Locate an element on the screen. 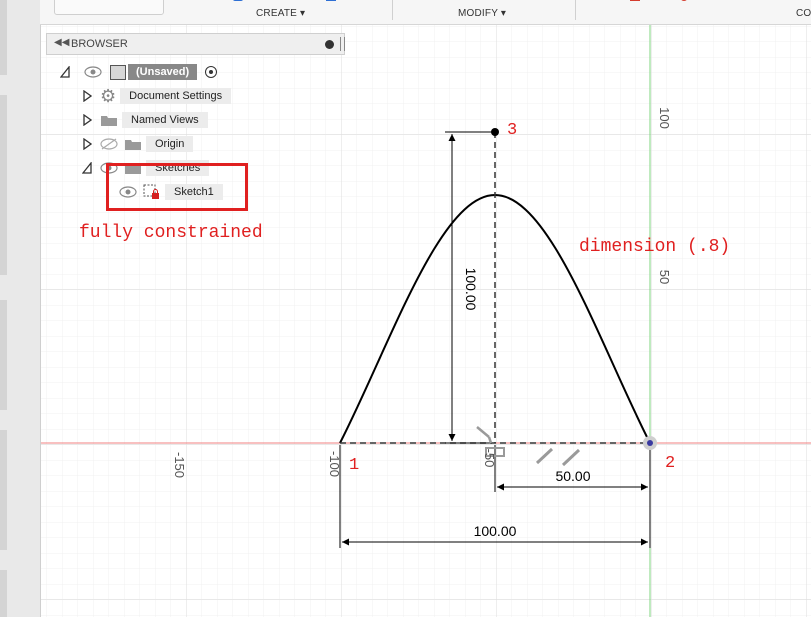 This screenshot has height=617, width=811. apex-point is located at coordinates (495, 132).